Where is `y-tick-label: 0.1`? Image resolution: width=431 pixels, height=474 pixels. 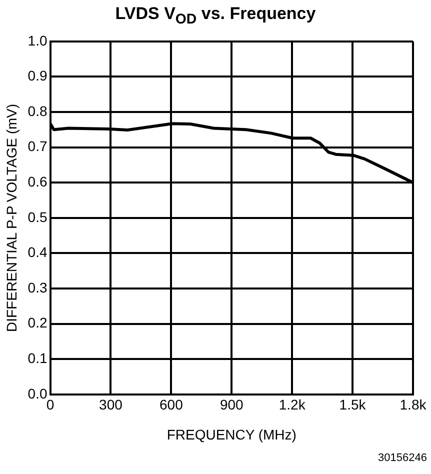 y-tick-label: 0.1 is located at coordinates (38, 358).